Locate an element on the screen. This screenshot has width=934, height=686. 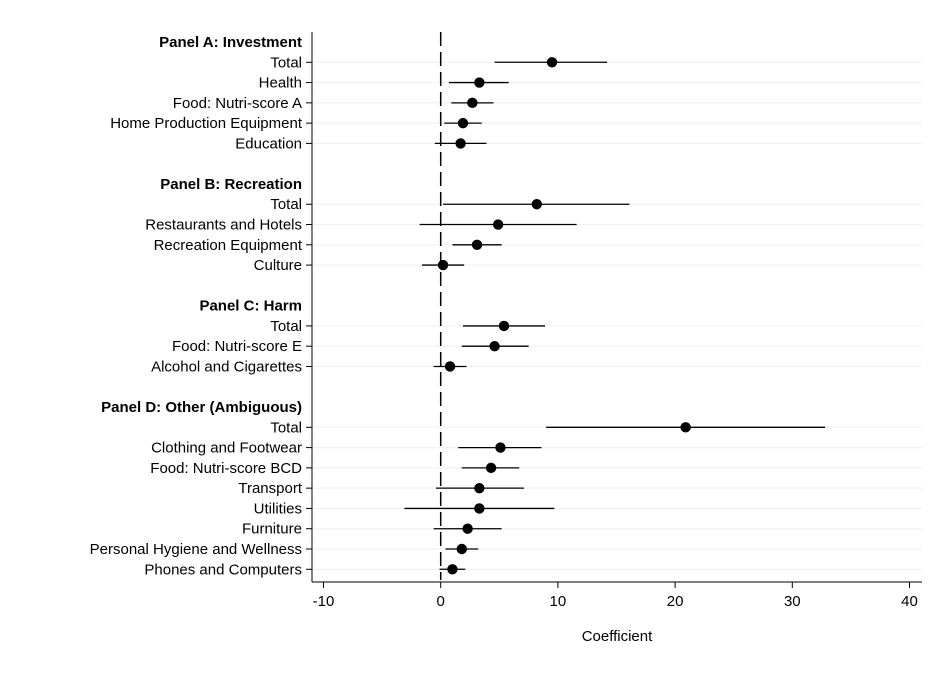
row-label: Transport is located at coordinates (270, 488).